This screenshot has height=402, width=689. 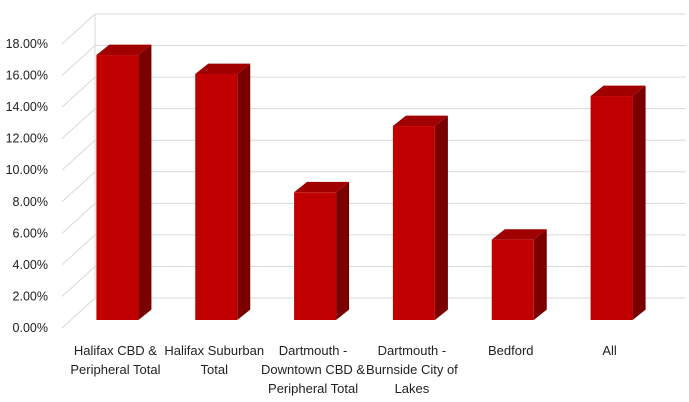 What do you see at coordinates (214, 350) in the screenshot?
I see `x-tick-label-line: Halifax Suburban` at bounding box center [214, 350].